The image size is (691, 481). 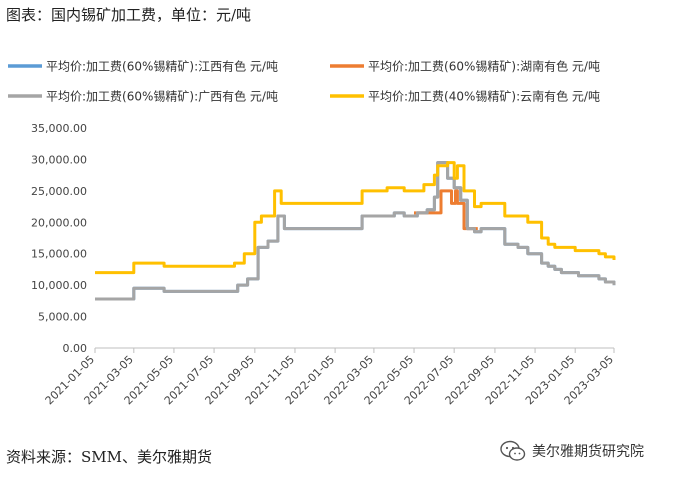 I want to click on legend-label-2: 平均价:加工费(60%锡精矿):湖南有色 元/吨, so click(x=484, y=66).